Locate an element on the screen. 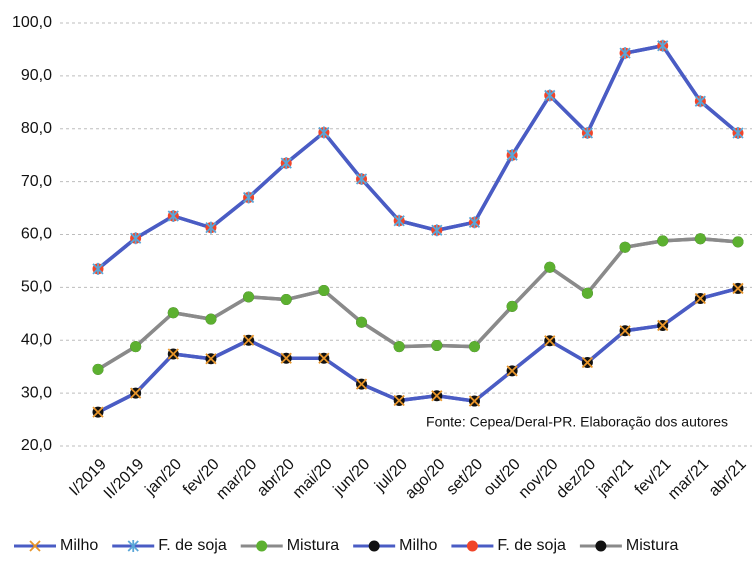 The width and height of the screenshot is (752, 561). x-tick-label: jan/20 is located at coordinates (164, 478).